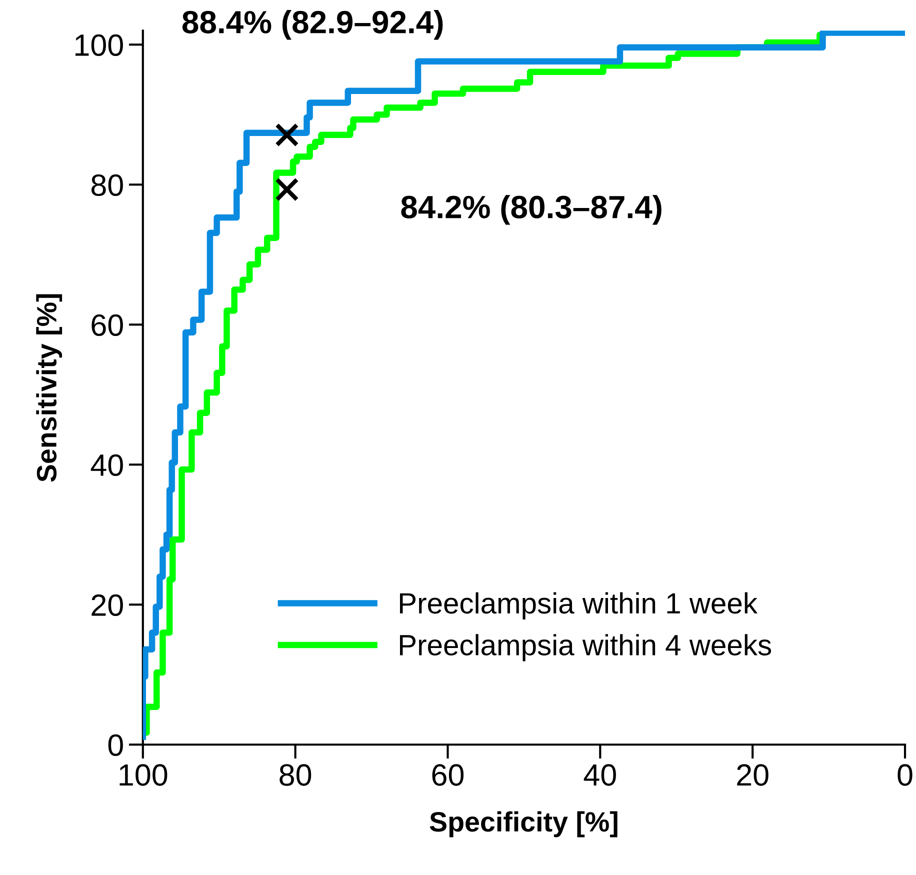  What do you see at coordinates (524, 824) in the screenshot?
I see `x-axis-title: Specificity [%]` at bounding box center [524, 824].